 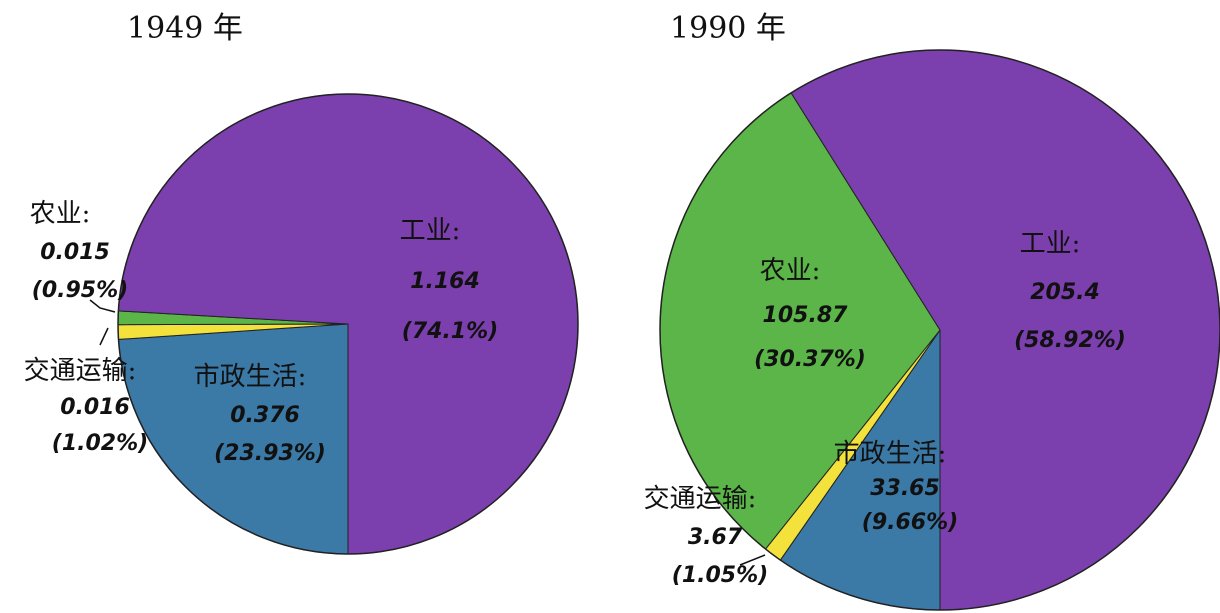 I want to click on slice-value: 1.164, so click(x=445, y=281).